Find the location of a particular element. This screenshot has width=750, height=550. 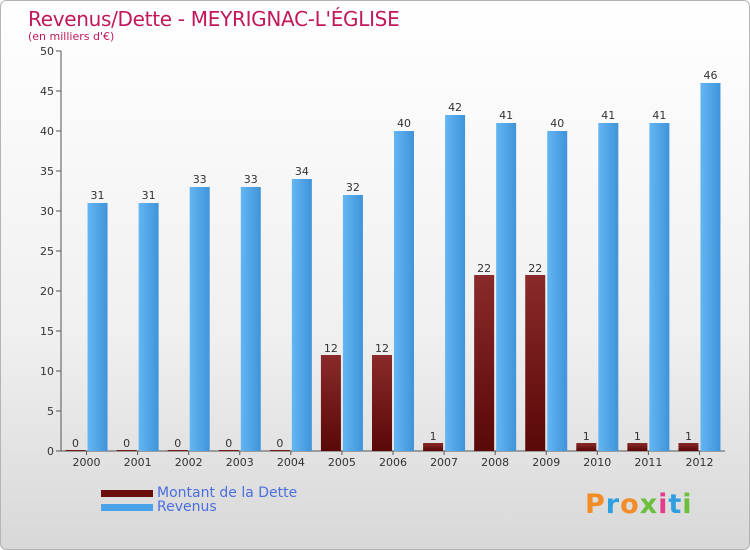

x-tick-label: 2003 is located at coordinates (240, 462).